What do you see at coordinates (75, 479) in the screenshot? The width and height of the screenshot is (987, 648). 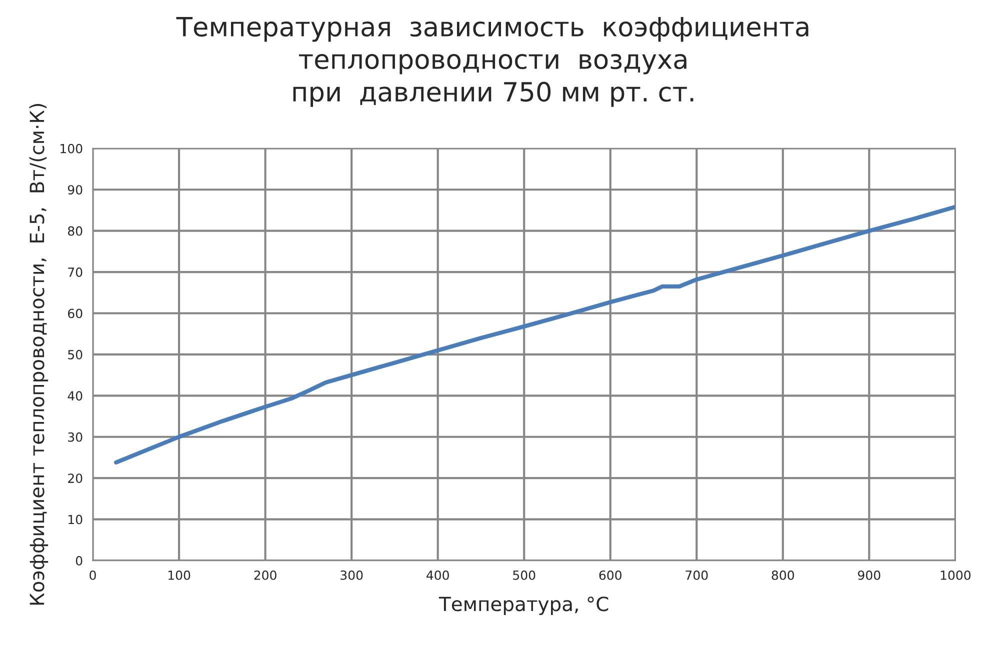 I see `y-tick-label: 20` at bounding box center [75, 479].